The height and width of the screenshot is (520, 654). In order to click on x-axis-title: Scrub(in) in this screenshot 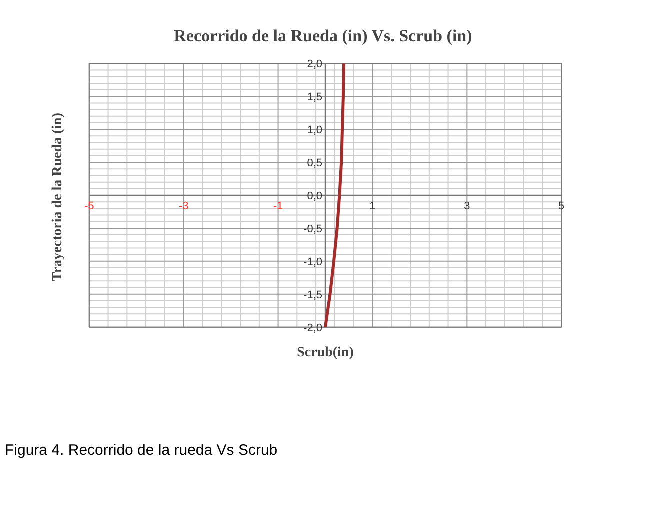, I will do `click(325, 353)`.